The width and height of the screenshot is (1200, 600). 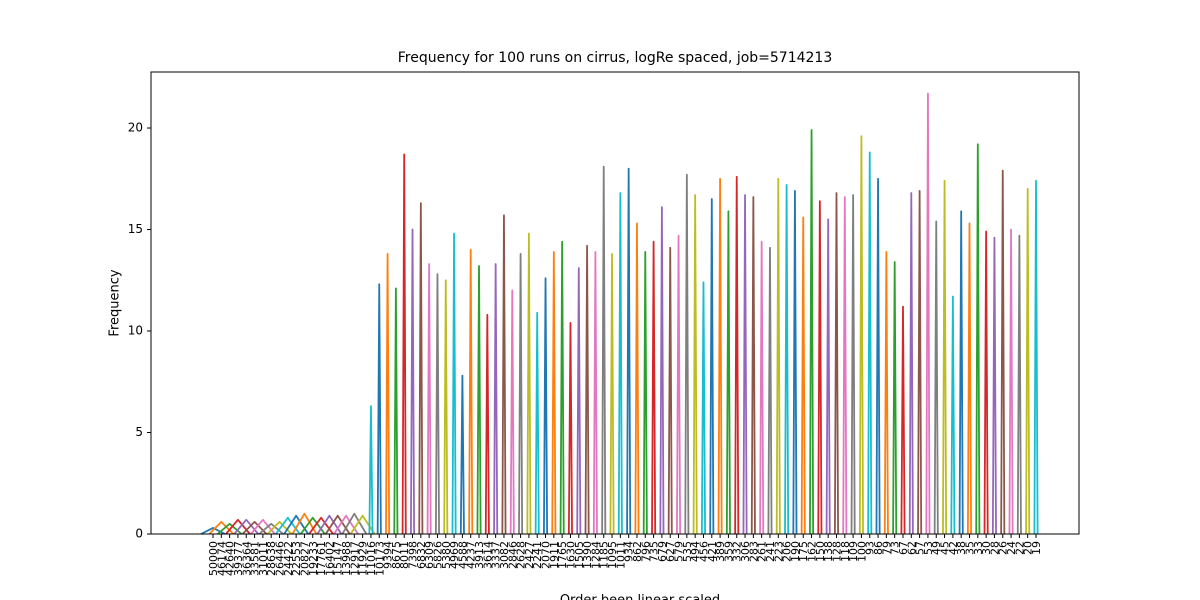 I want to click on x-tick-label: 16402, so click(x=329, y=558).